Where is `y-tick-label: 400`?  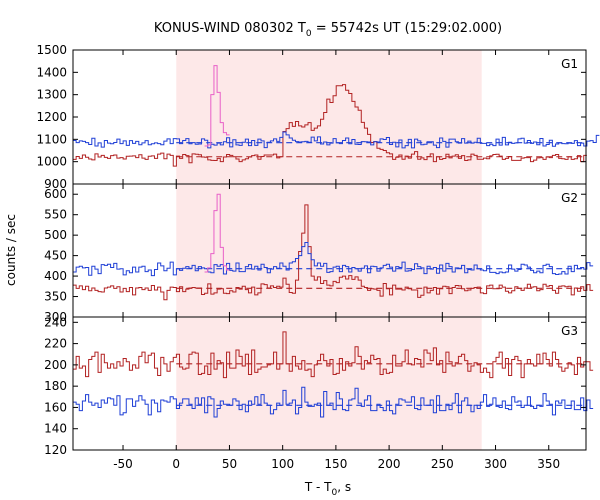
y-tick-label: 400 is located at coordinates (55, 276).